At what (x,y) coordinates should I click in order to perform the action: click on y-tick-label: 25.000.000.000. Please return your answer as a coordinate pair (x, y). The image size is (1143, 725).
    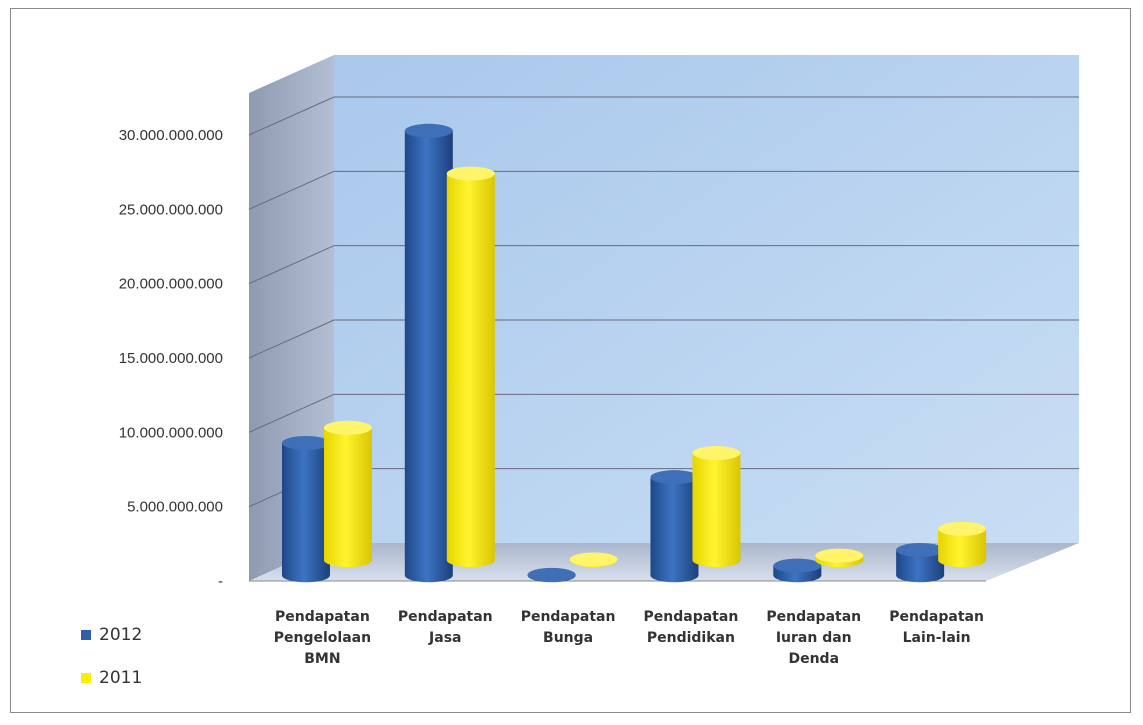
    Looking at the image, I should click on (171, 209).